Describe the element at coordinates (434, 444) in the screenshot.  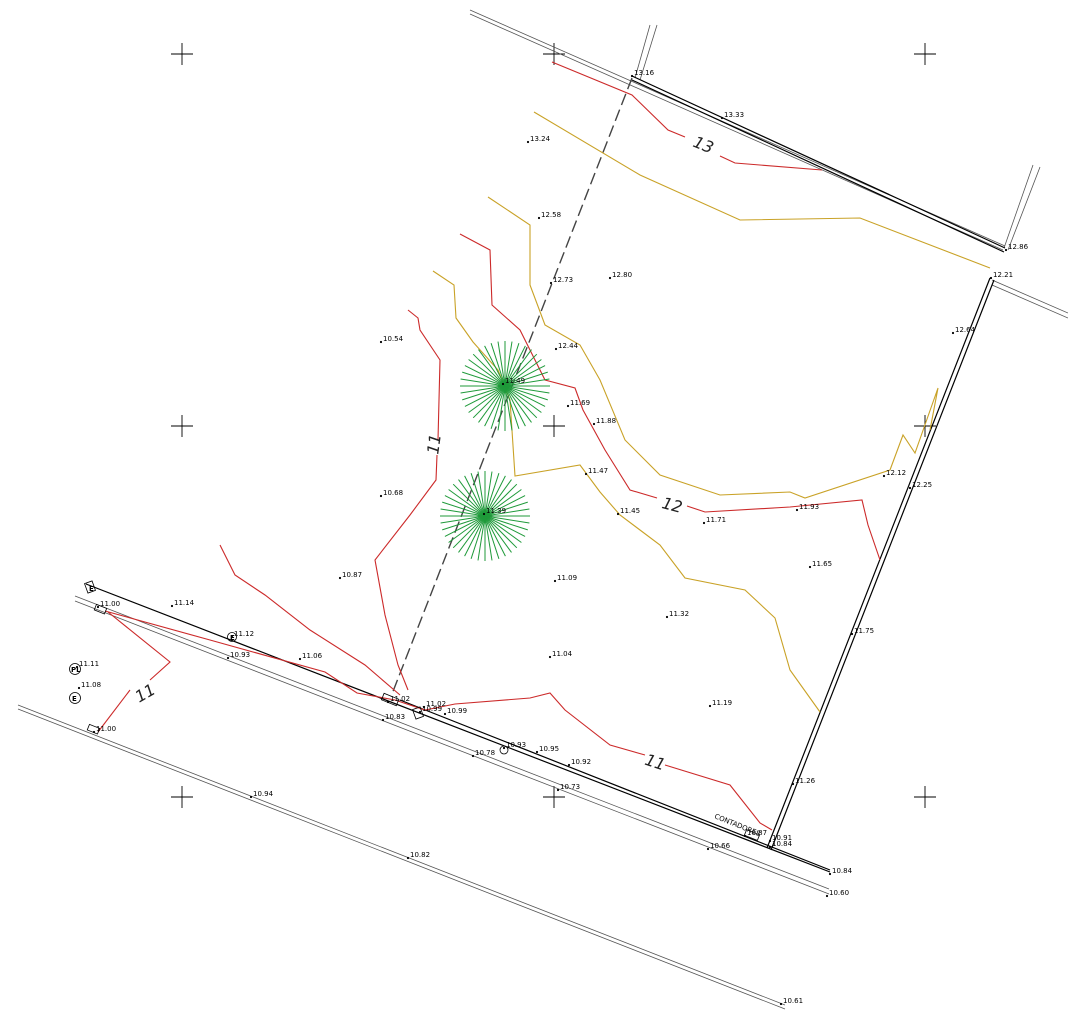
I see `contour-label-11: 11` at that location.